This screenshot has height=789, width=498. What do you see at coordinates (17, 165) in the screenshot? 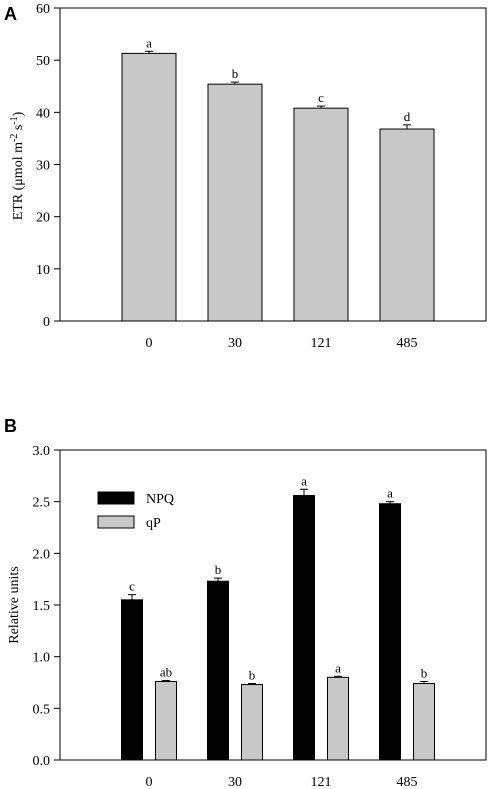
I see `panel-a-y-axis-label: ETR (μmol m-2 s-1)` at bounding box center [17, 165].